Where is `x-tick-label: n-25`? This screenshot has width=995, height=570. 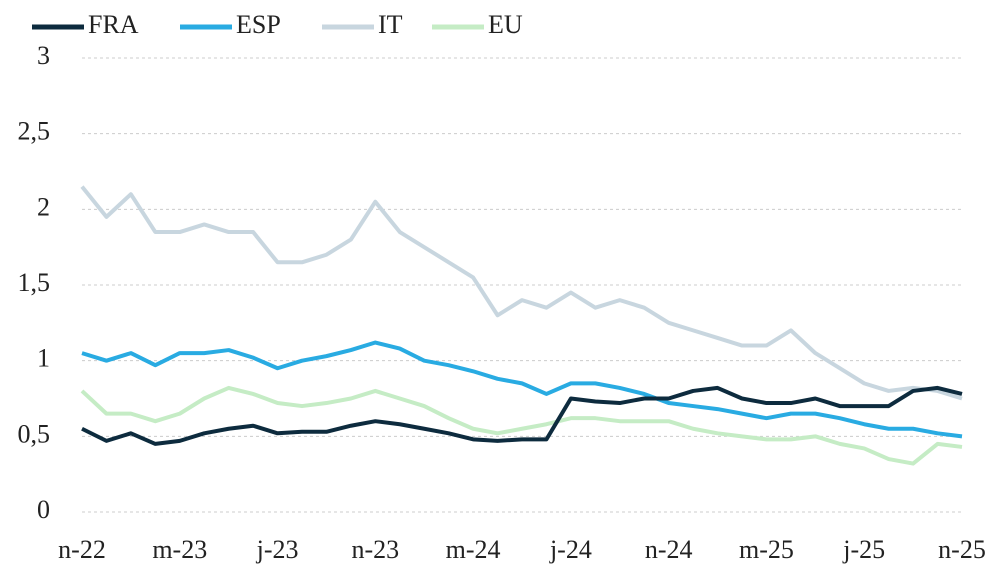
x-tick-label: n-25 is located at coordinates (962, 549).